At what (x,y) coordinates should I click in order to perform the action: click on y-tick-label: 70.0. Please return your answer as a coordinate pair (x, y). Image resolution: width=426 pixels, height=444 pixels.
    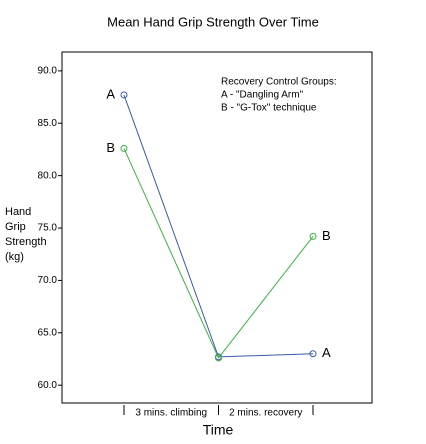
    Looking at the image, I should click on (48, 280).